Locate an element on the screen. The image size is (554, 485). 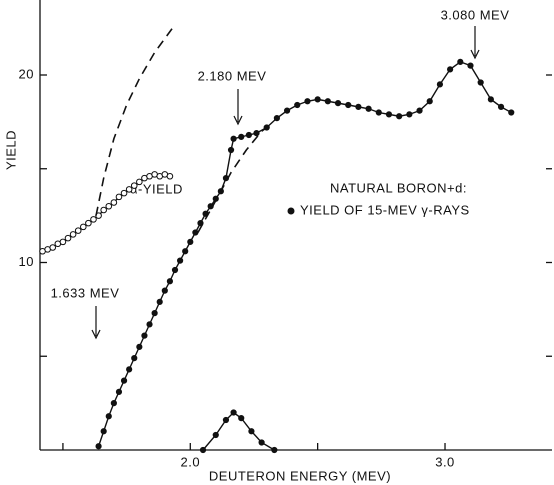
legend-label: YIELD OF 15-MEV γ-RAYS is located at coordinates (385, 209).